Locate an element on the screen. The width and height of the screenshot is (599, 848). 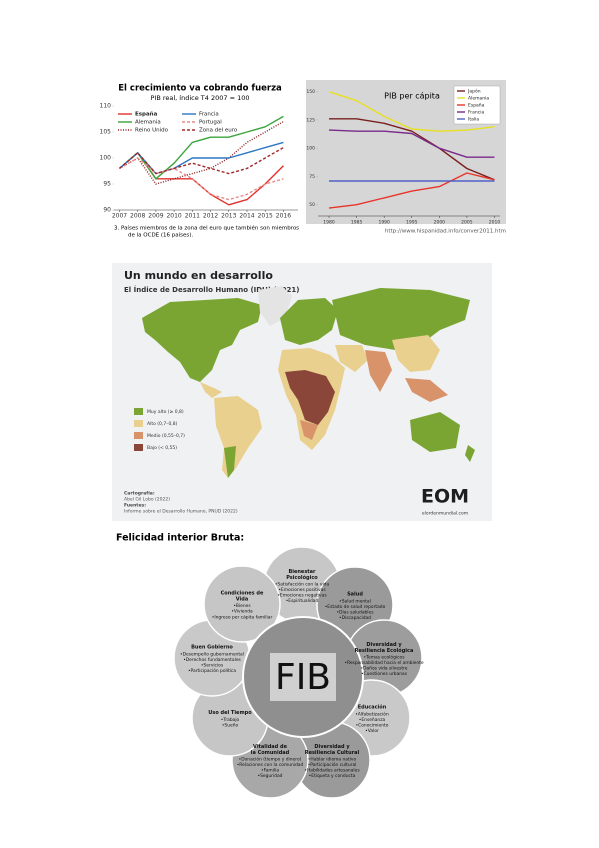
node-item: •Cuestiones urbanas is located at coordinates (384, 674).